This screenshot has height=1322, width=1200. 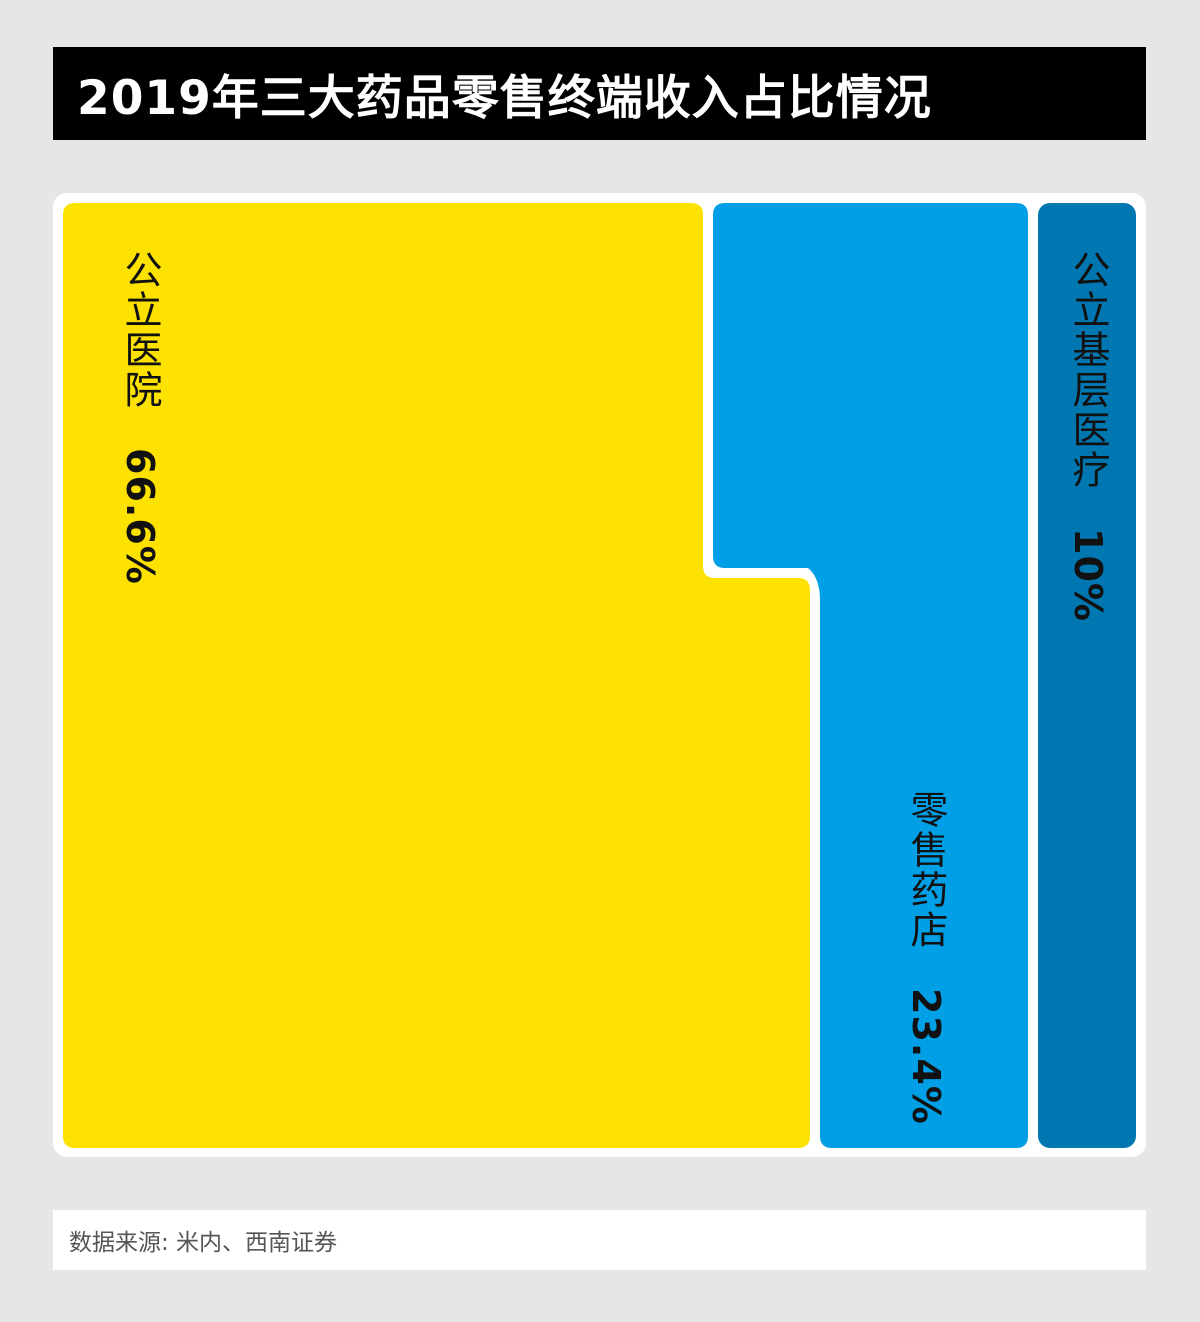 I want to click on segment-label-hospital: 公立医院 66.6%, so click(x=140, y=417).